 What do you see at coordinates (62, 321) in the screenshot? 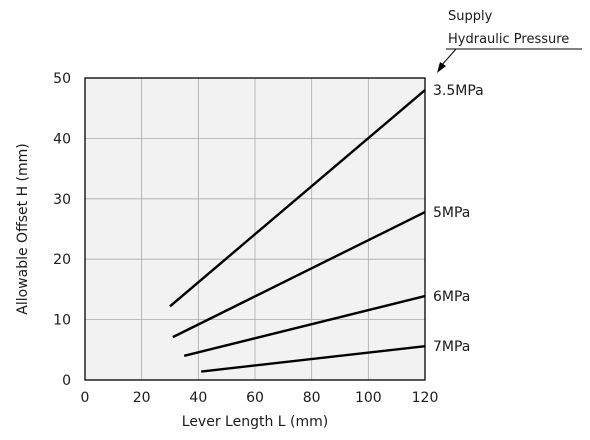
I see `y-tick-label: 10` at bounding box center [62, 321].